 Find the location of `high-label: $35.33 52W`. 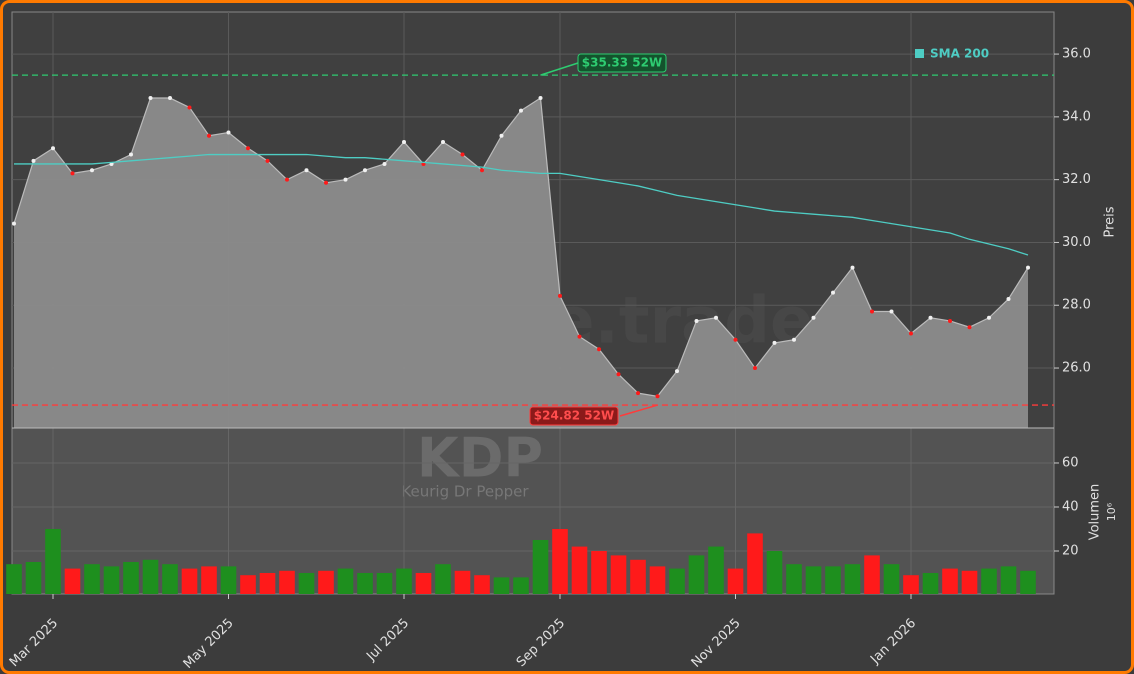

high-label: $35.33 52W is located at coordinates (622, 63).